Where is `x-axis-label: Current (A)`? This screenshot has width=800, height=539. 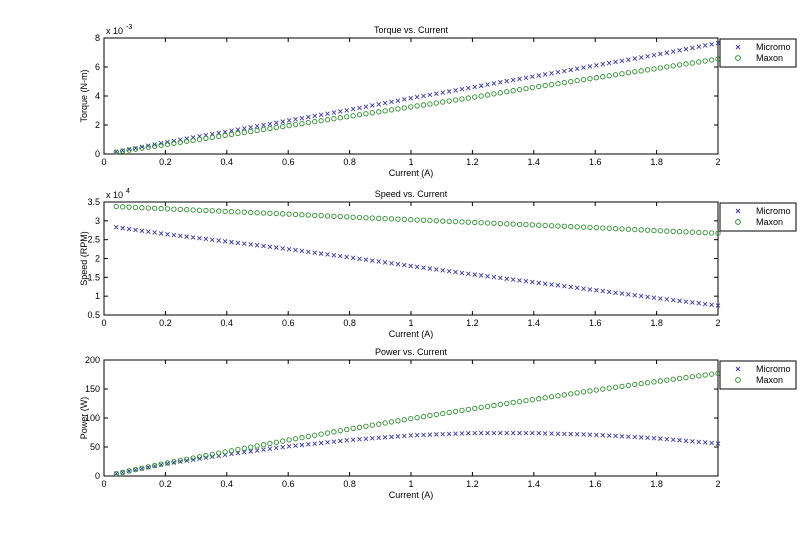 x-axis-label: Current (A) is located at coordinates (411, 173).